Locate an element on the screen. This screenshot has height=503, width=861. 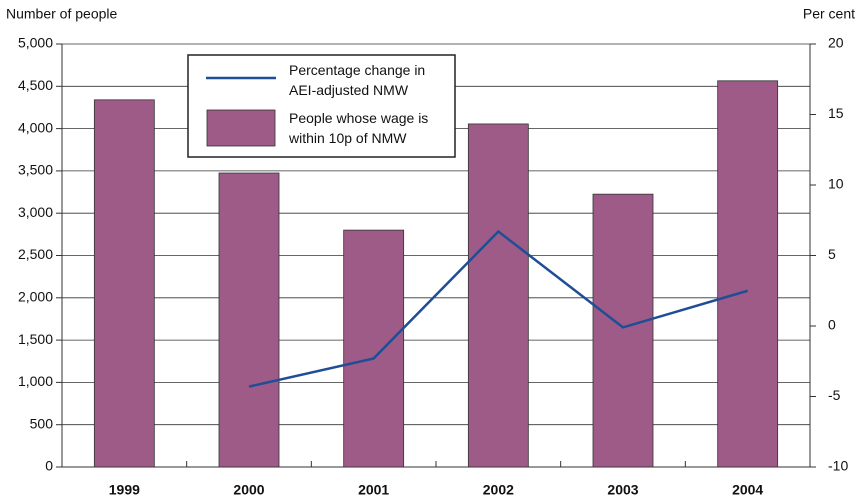
y-tick-label: 3,000 is located at coordinates (35, 212).